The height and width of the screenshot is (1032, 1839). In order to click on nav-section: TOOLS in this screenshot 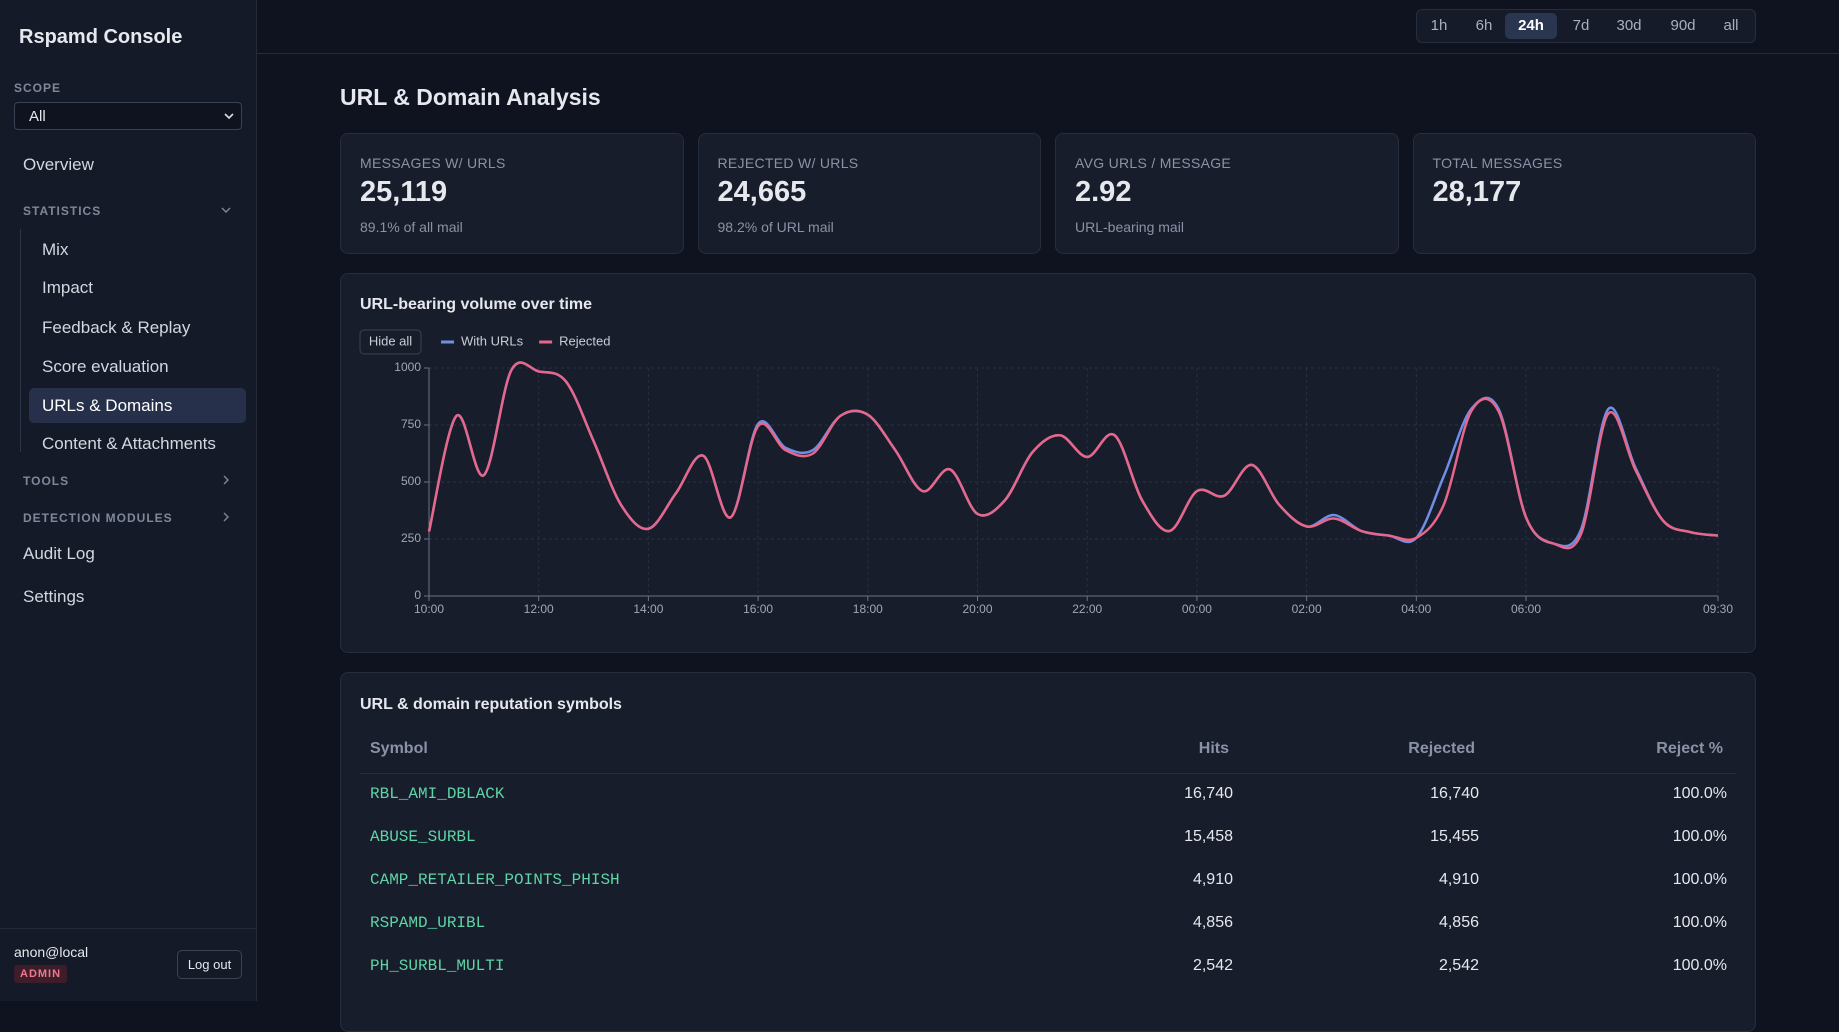, I will do `click(46, 481)`.